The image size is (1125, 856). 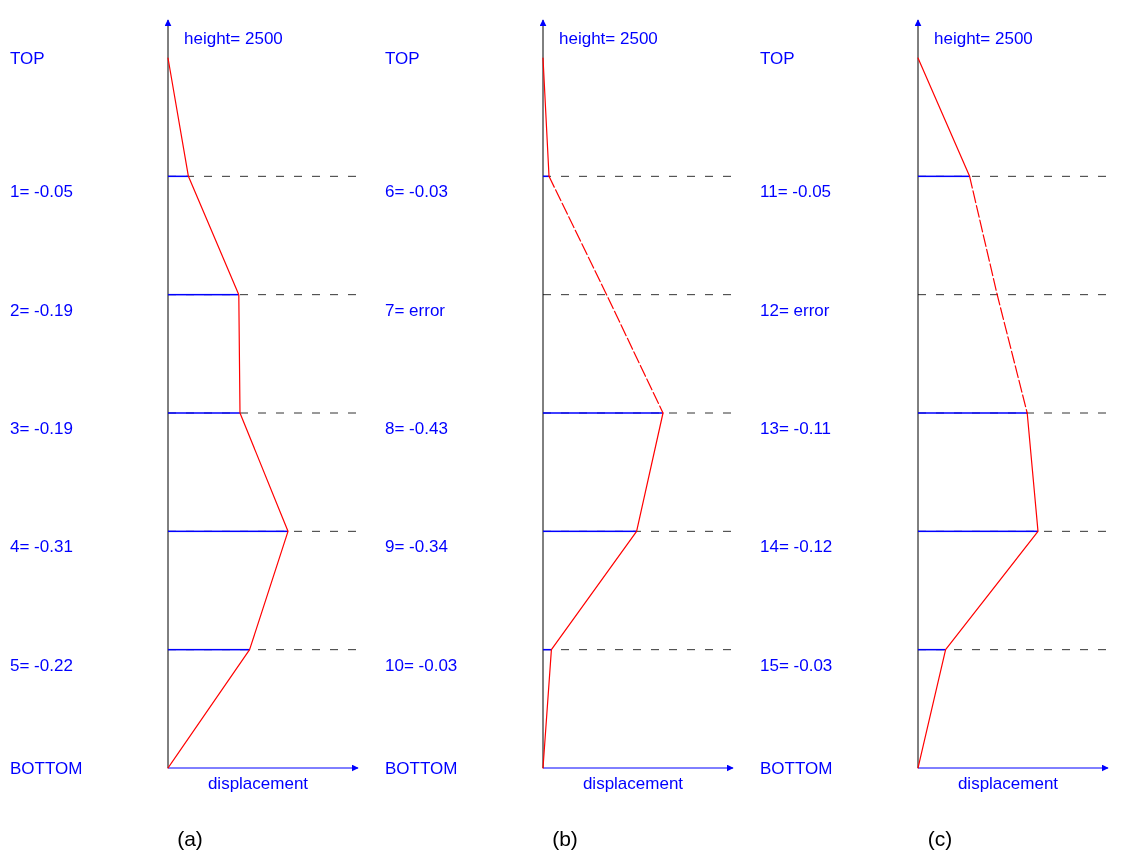 What do you see at coordinates (41, 310) in the screenshot?
I see `y-tick-label: 2= -0.19` at bounding box center [41, 310].